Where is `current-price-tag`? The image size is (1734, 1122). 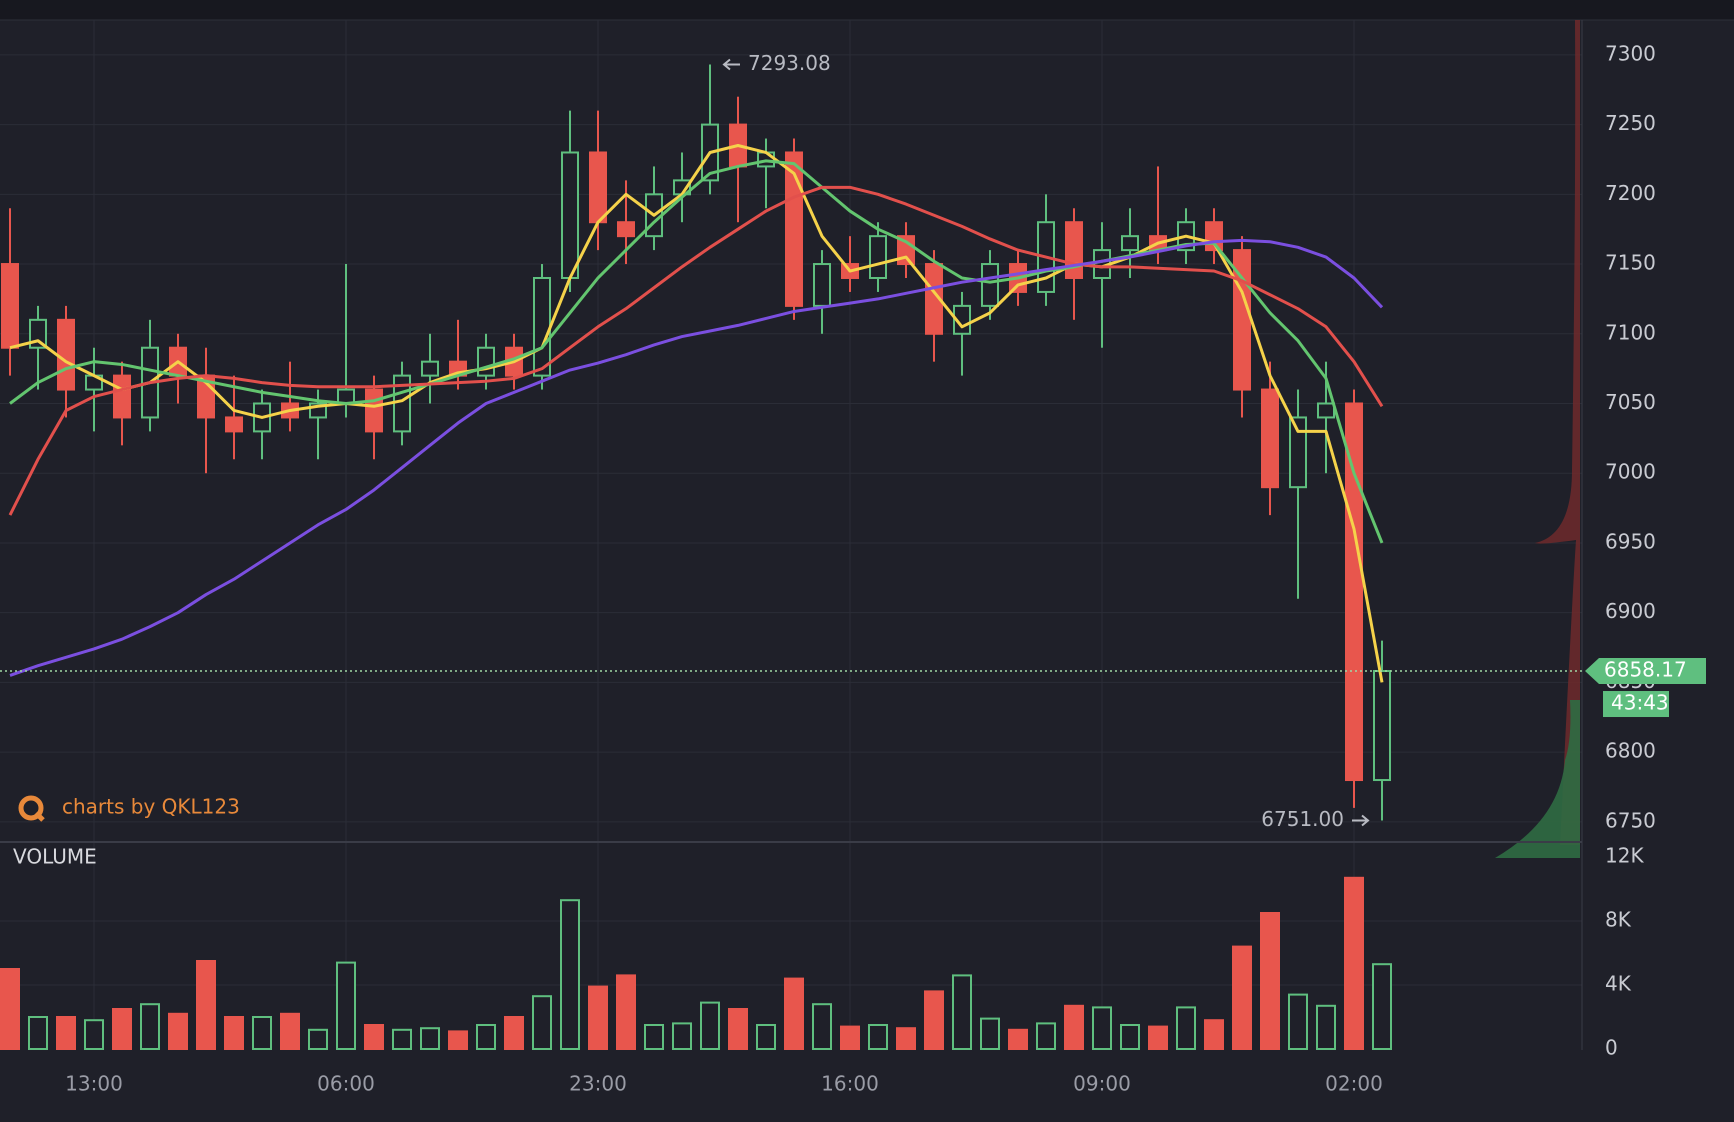
current-price-tag is located at coordinates (1645, 671).